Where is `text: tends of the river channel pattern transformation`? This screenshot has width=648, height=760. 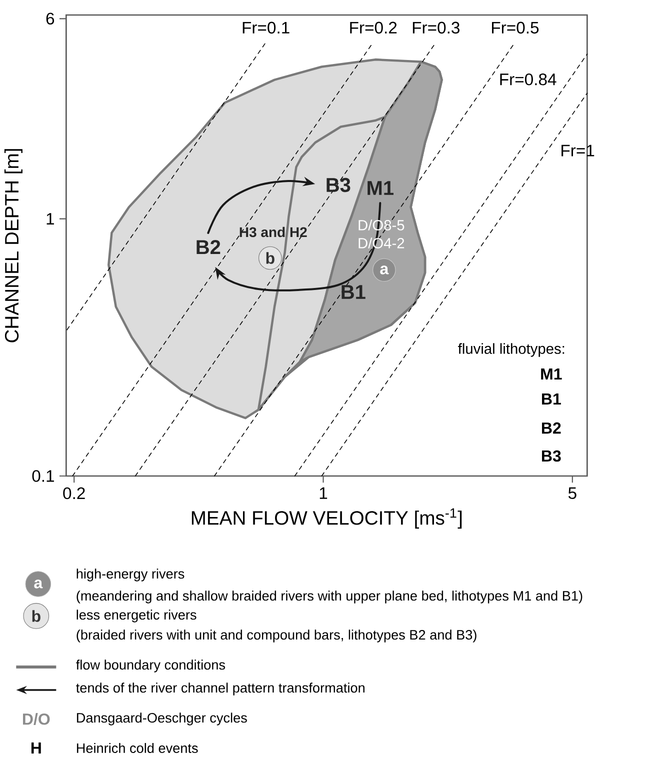
text: tends of the river channel pattern transformation is located at coordinates (220, 689).